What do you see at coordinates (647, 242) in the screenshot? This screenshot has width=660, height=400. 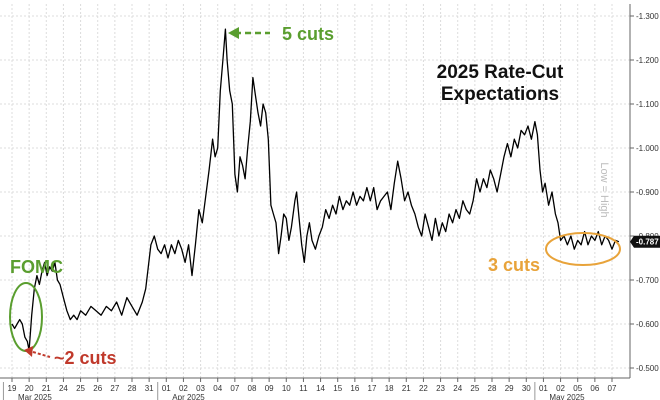 I see `last-value-label: -0.787` at bounding box center [647, 242].